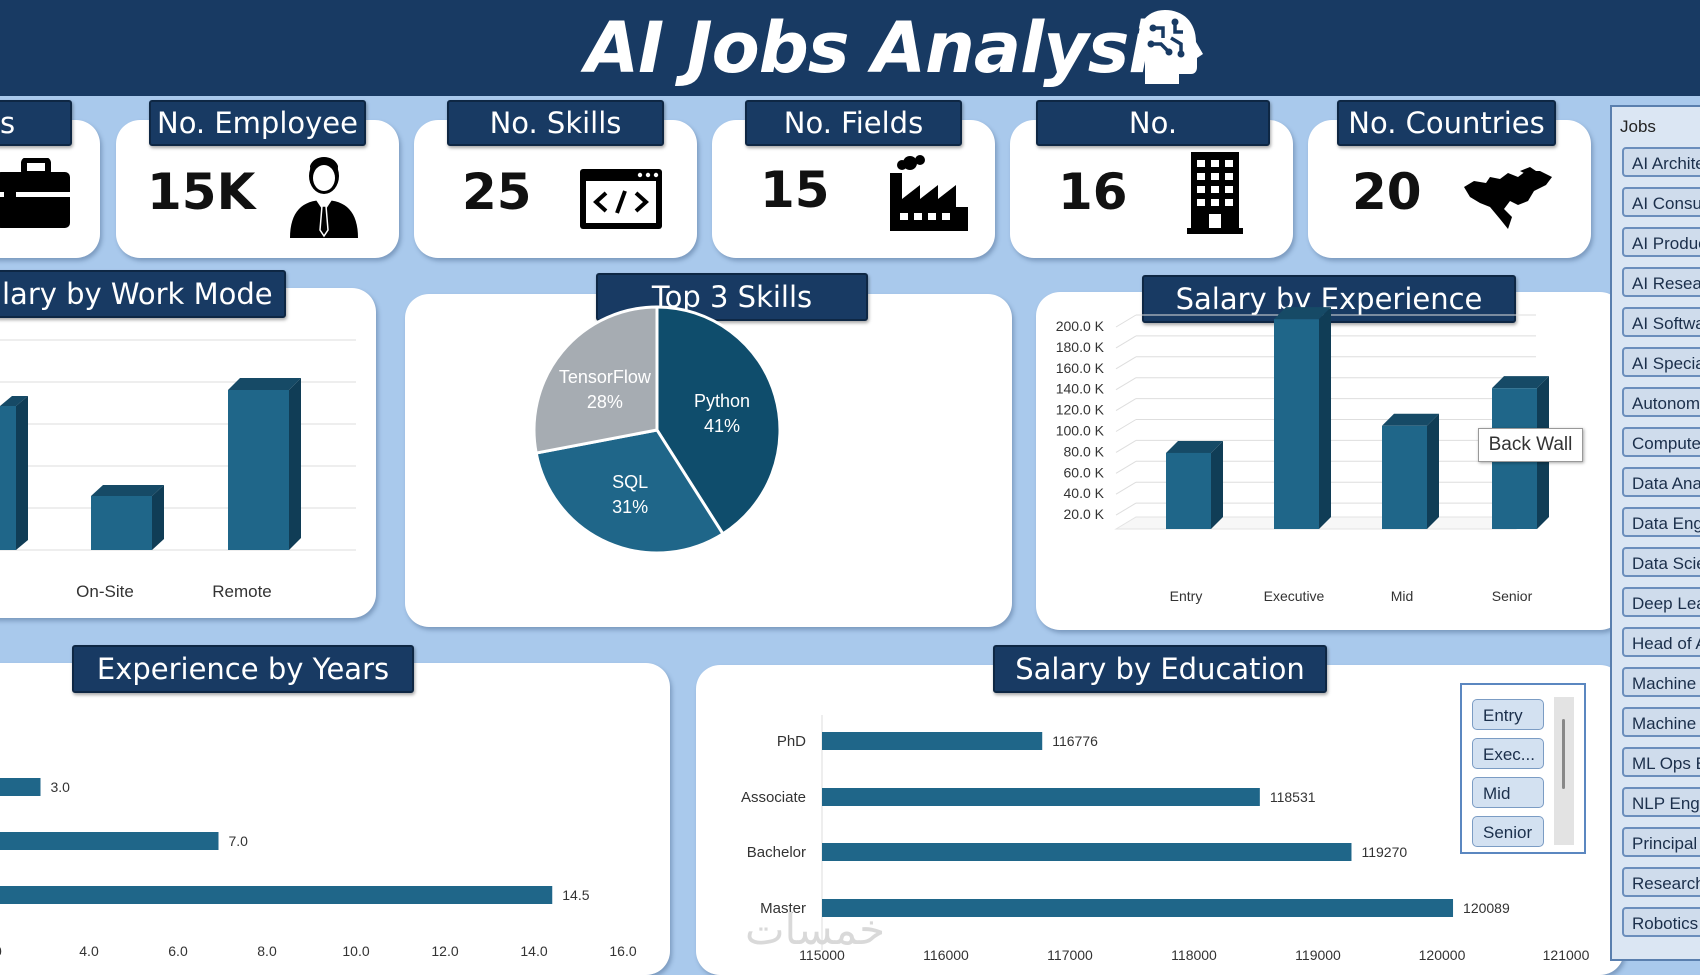  What do you see at coordinates (783, 908) in the screenshot?
I see `y-category-label: Master` at bounding box center [783, 908].